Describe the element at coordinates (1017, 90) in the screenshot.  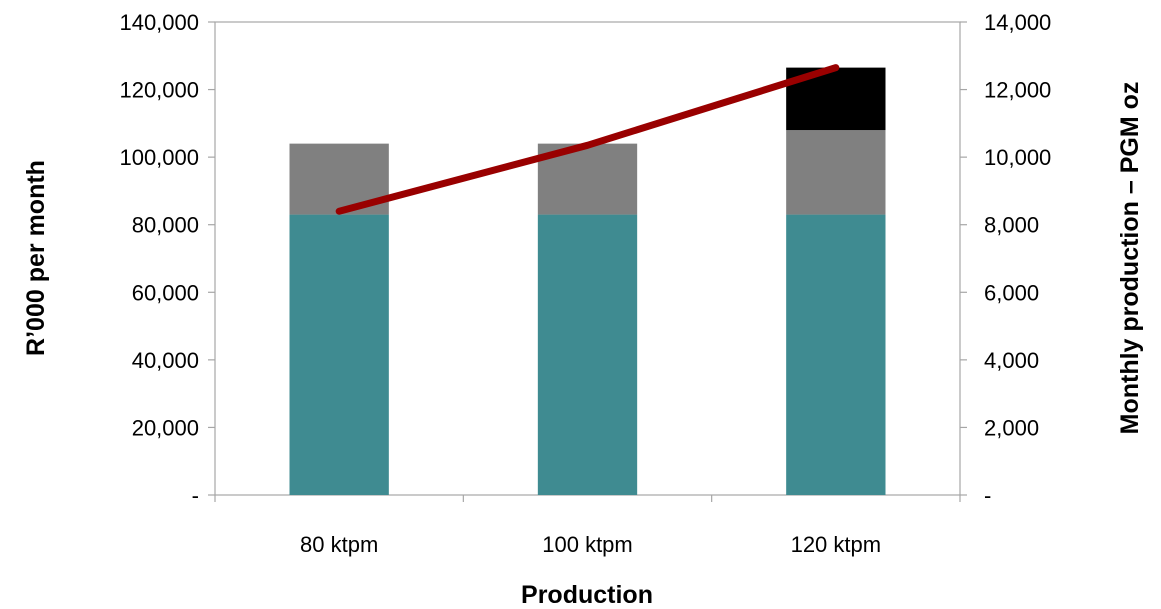
I see `y2-tick-label: 12,000` at that location.